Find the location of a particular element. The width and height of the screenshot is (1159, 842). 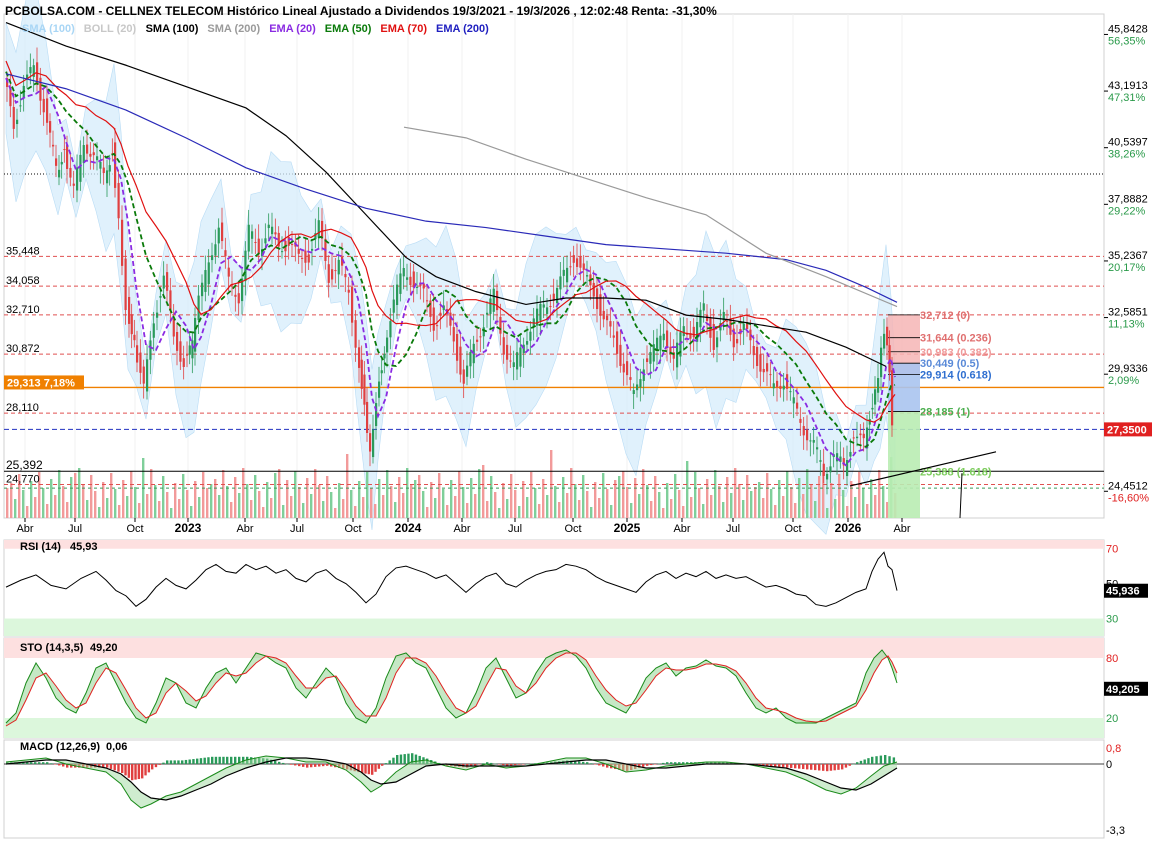

x-tick-label: 2024 is located at coordinates (408, 528).